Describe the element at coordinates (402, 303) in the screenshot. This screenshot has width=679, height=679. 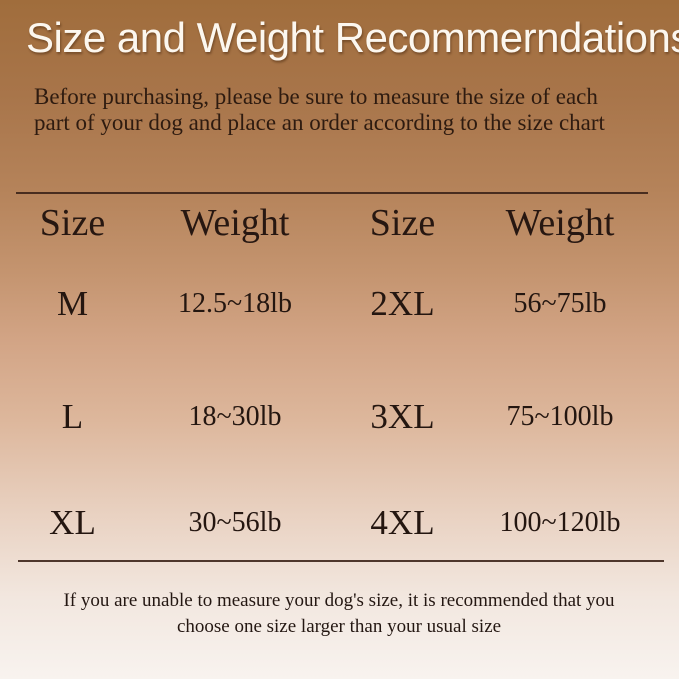
I see `size-cell: 2XL` at that location.